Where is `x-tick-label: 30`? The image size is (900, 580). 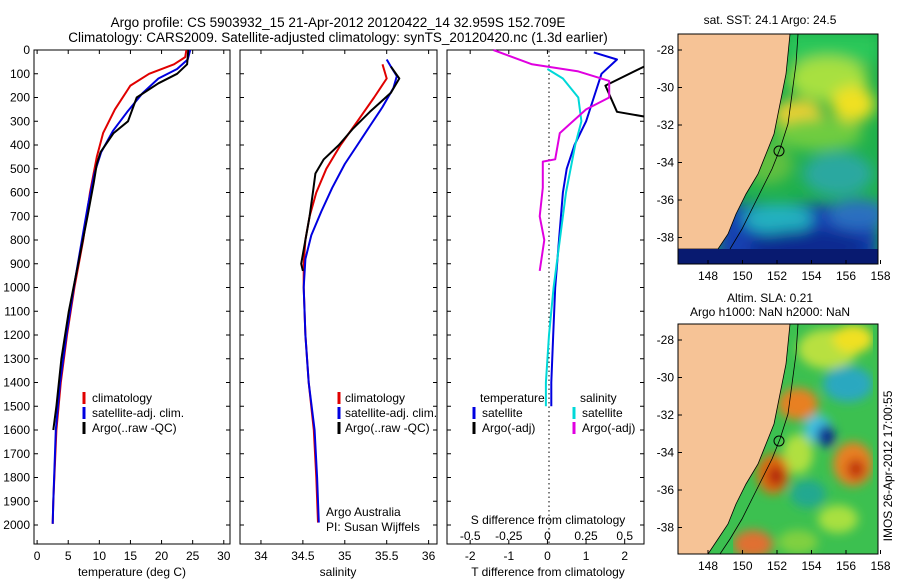 x-tick-label: 30 is located at coordinates (224, 556).